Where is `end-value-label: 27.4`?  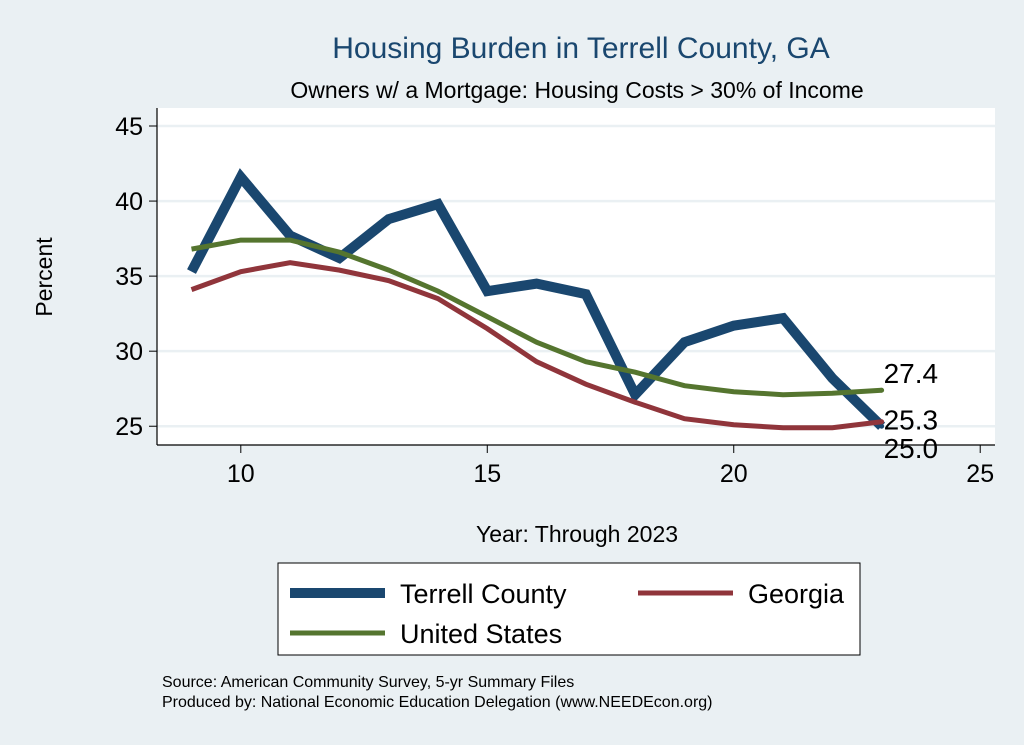
end-value-label: 27.4 is located at coordinates (911, 373).